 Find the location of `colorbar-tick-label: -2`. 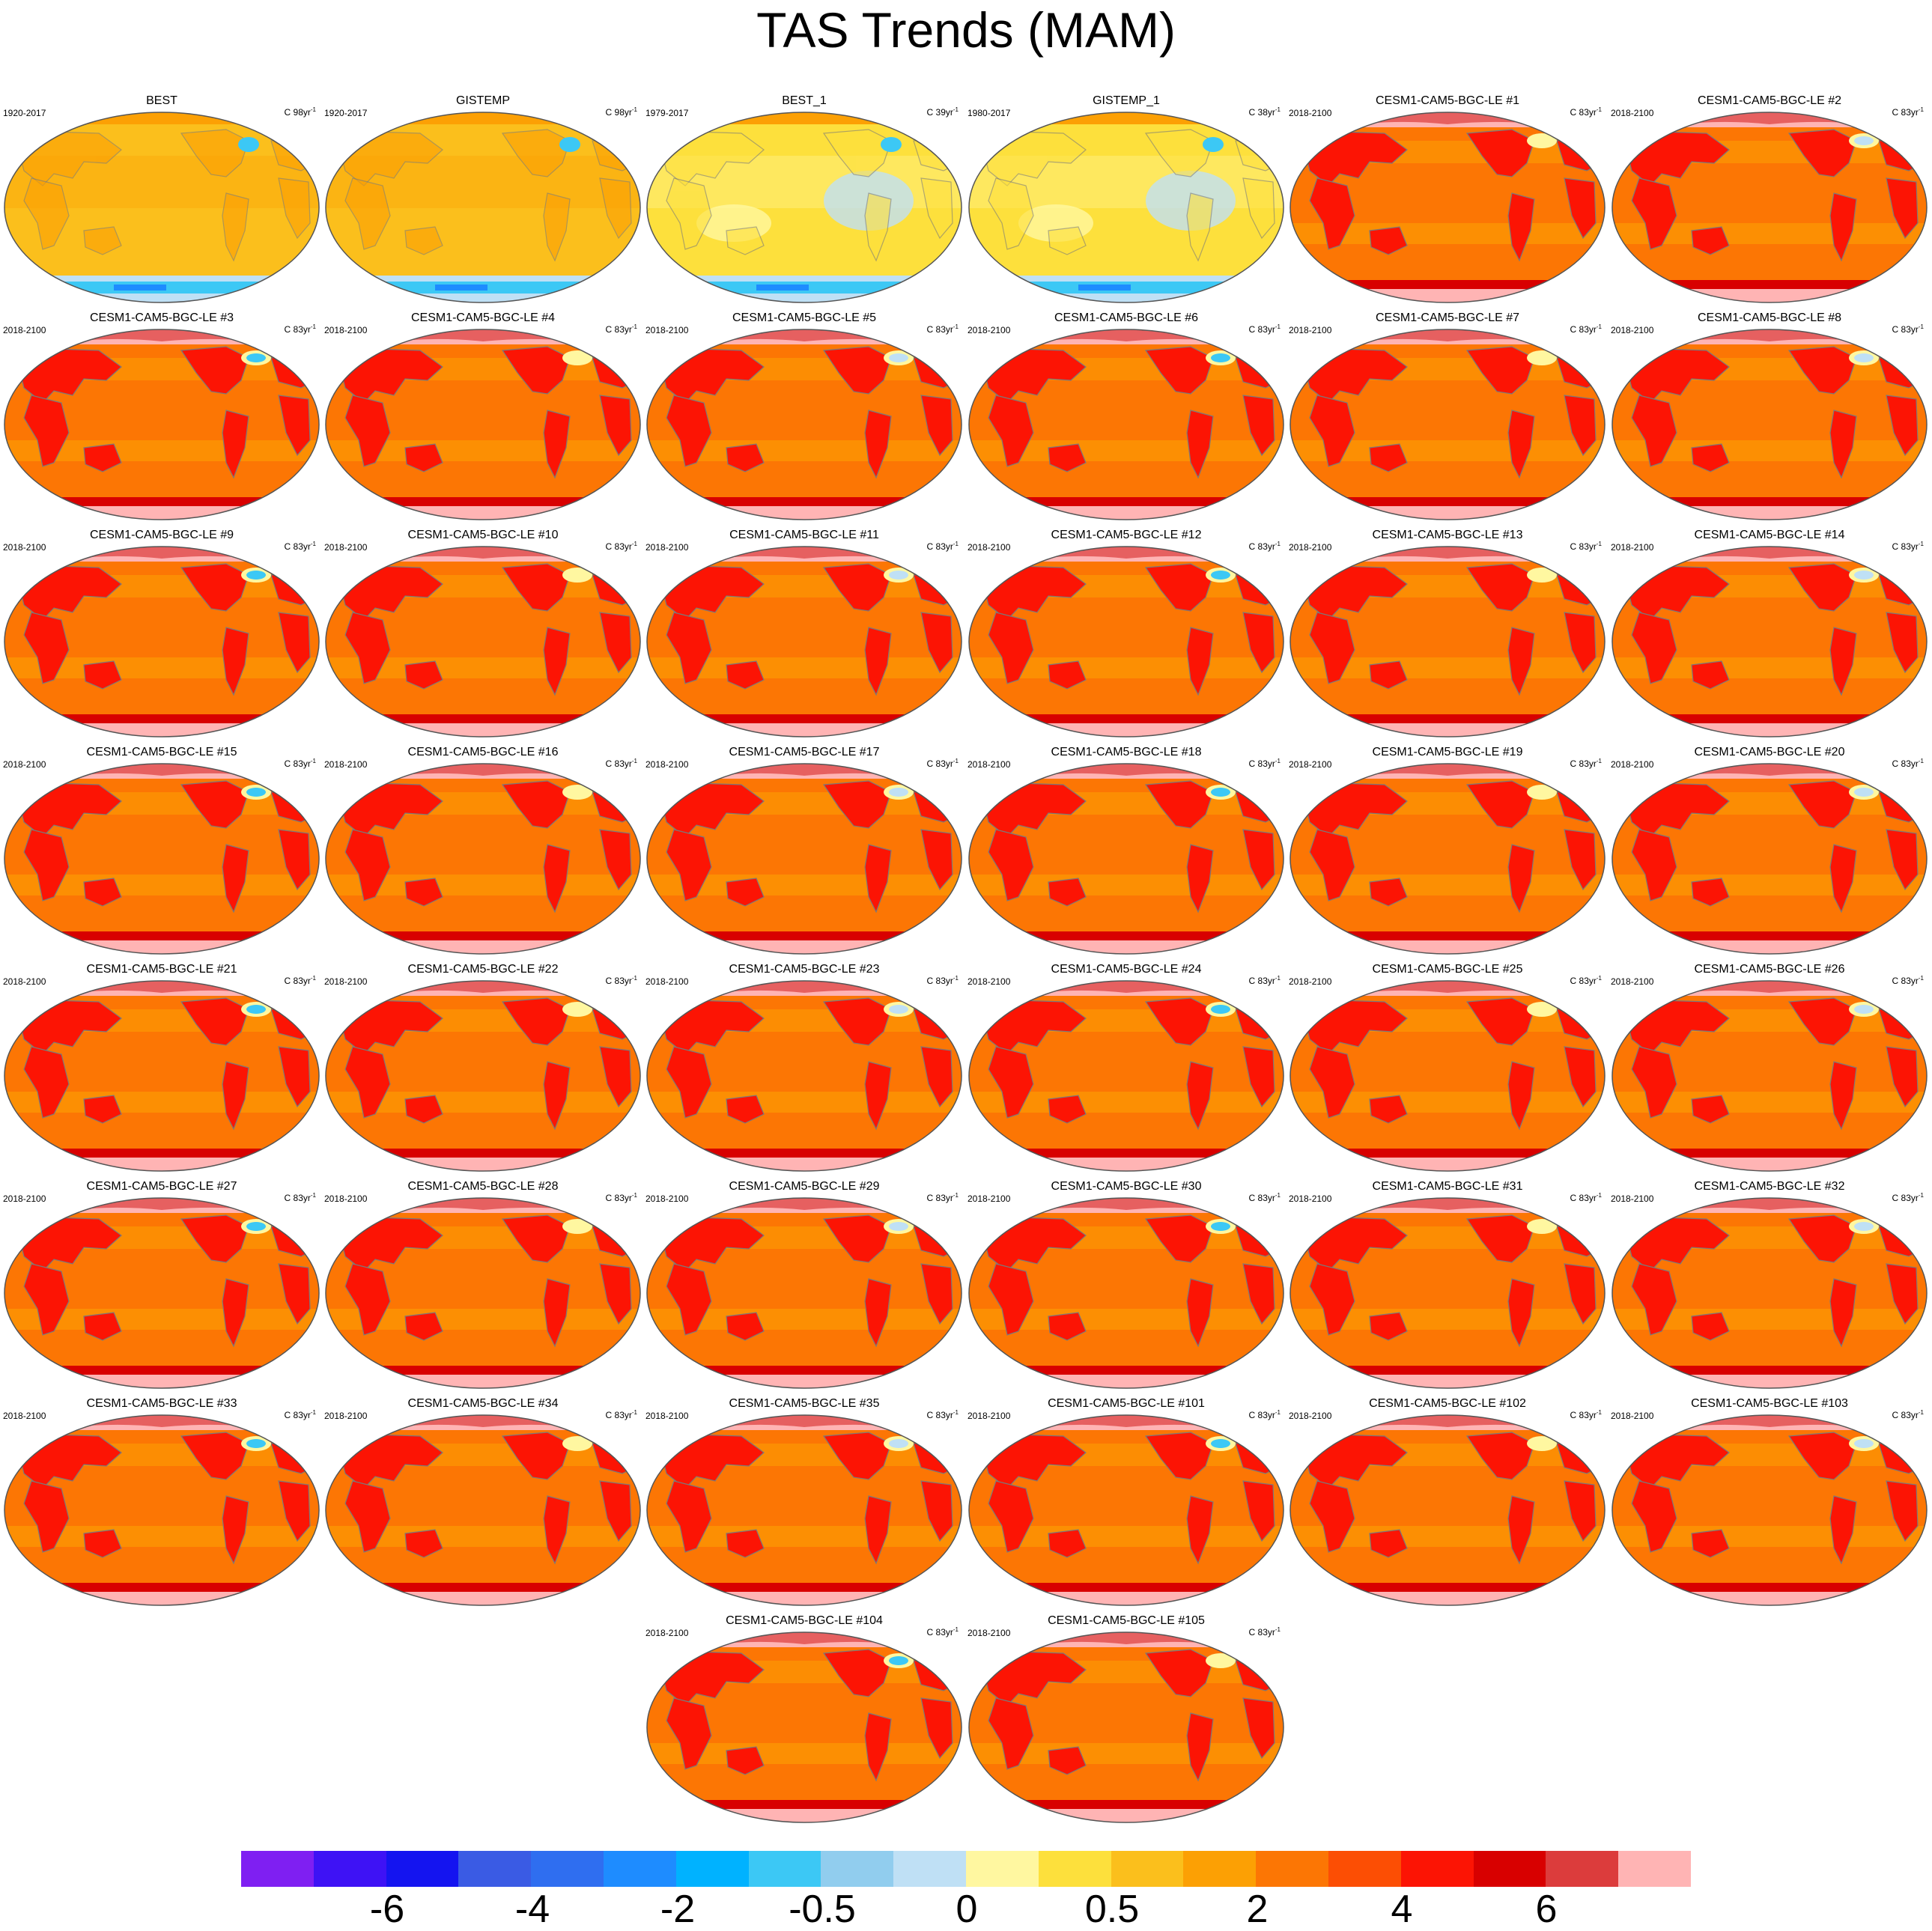

colorbar-tick-label: -2 is located at coordinates (678, 1909).